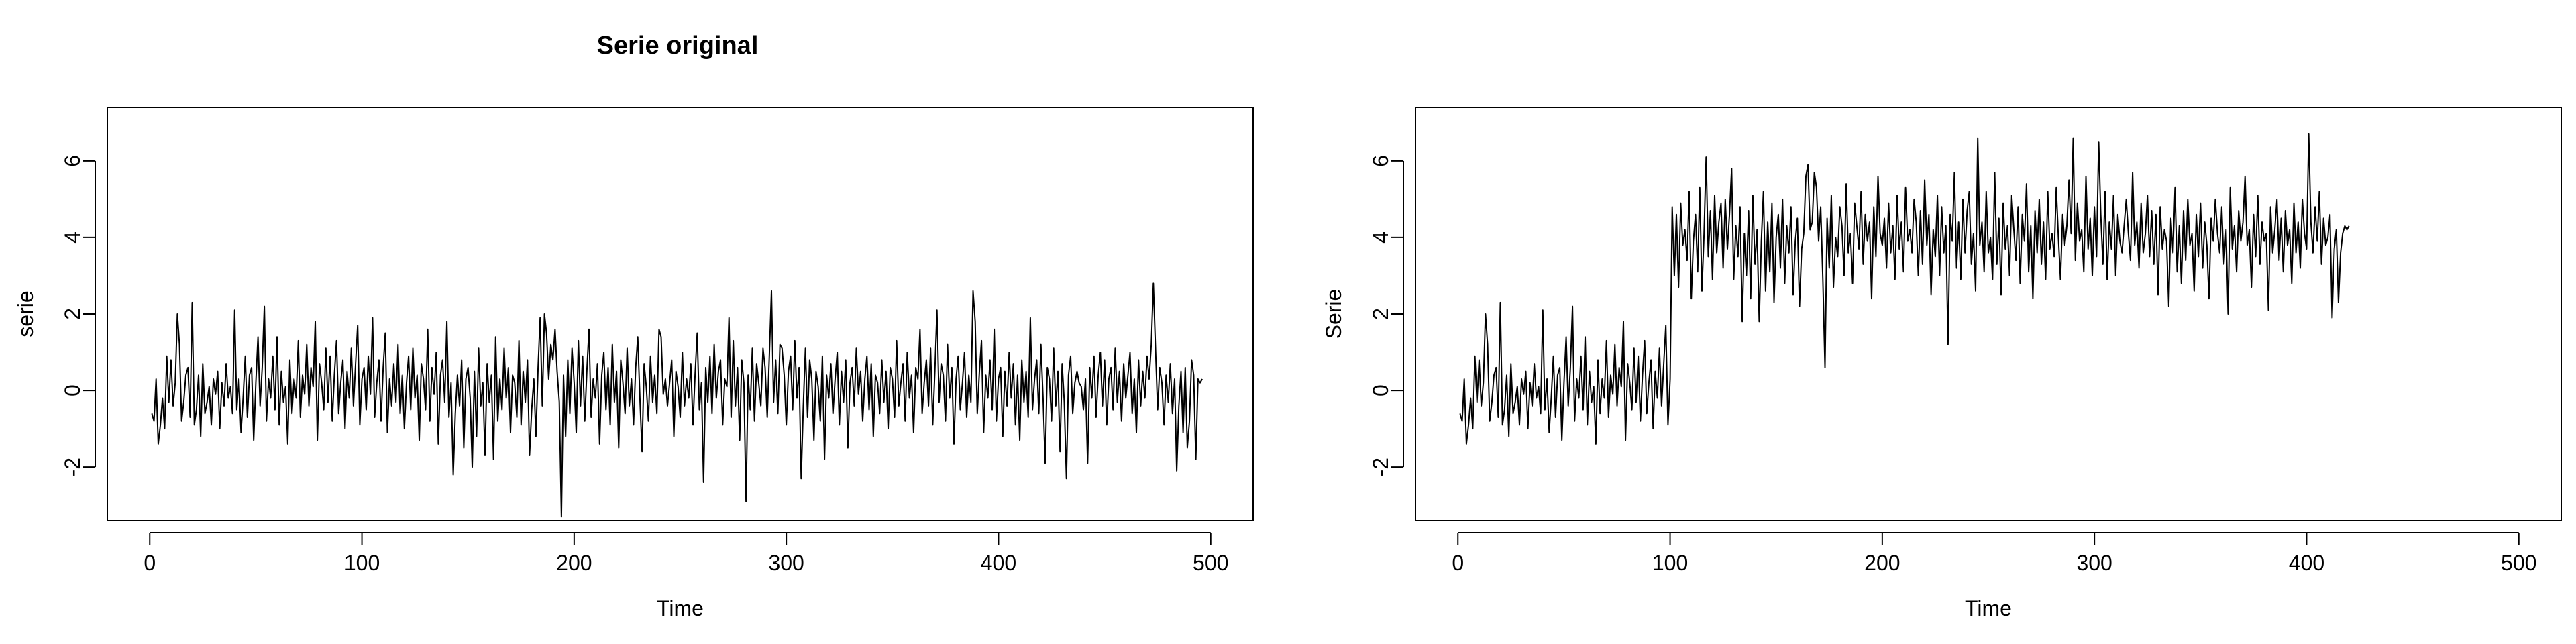  I want to click on chart-title: Serie original, so click(678, 46).